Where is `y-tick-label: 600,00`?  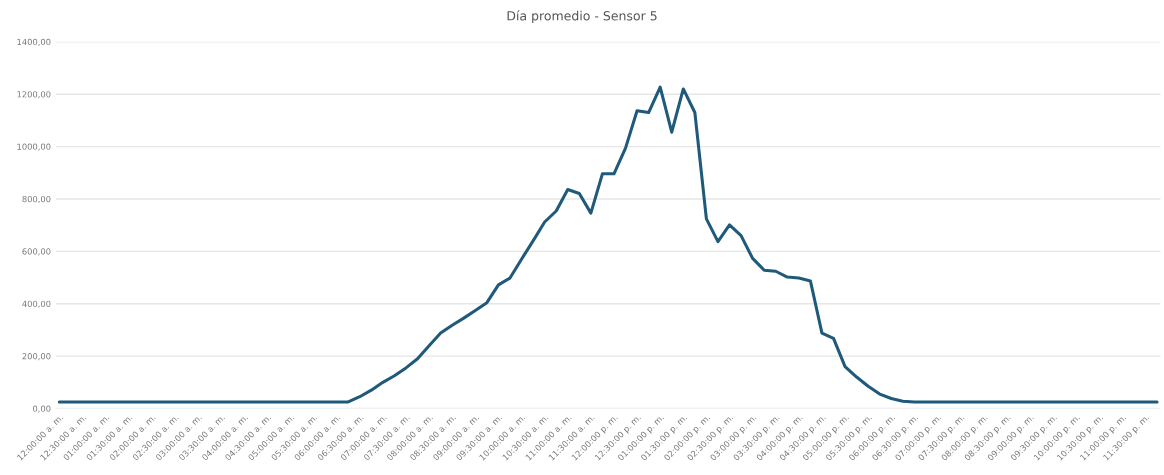 y-tick-label: 600,00 is located at coordinates (36, 252).